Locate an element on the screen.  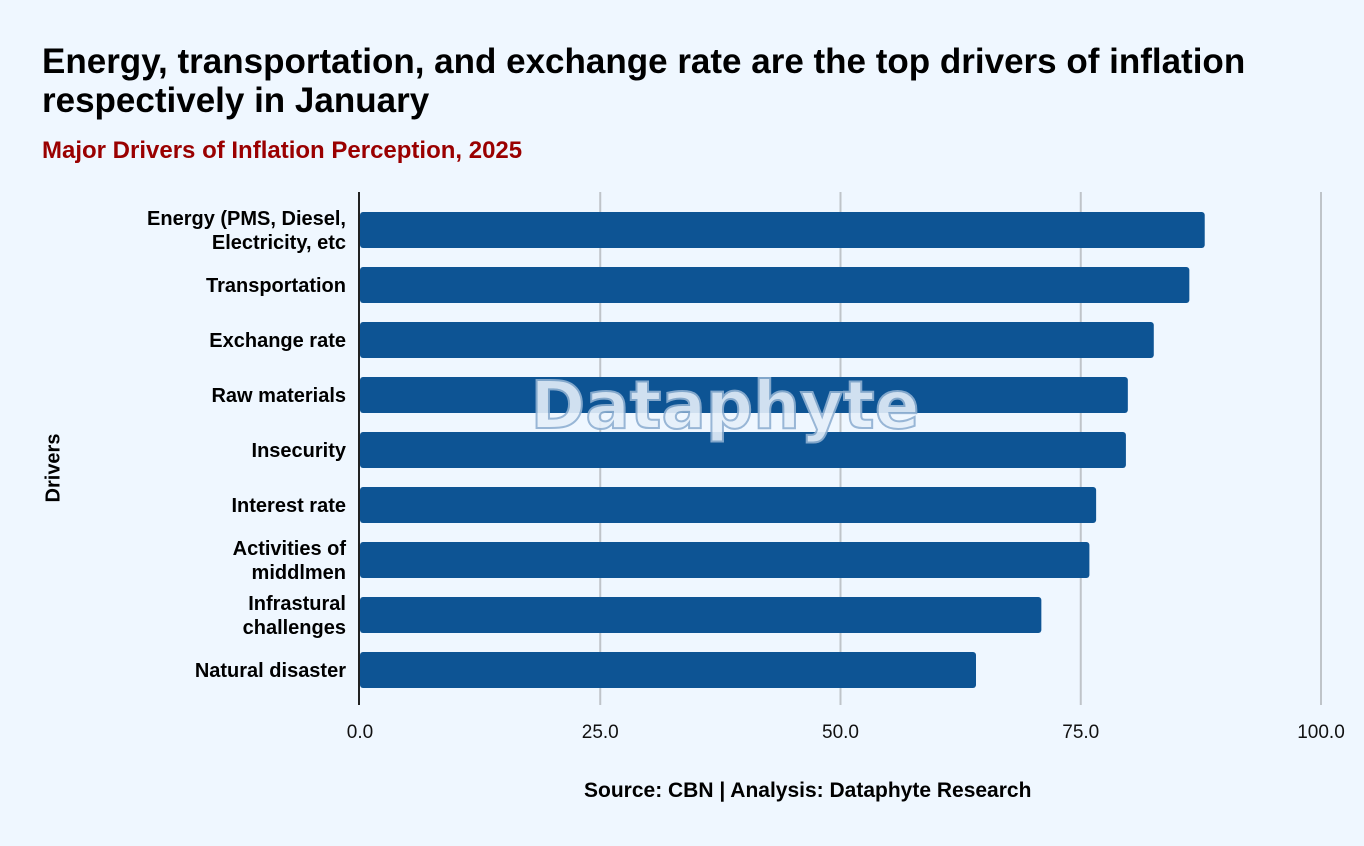
y-tick-label: Energy (PMS, Diesel, Electricity, etc is located at coordinates (246, 231).